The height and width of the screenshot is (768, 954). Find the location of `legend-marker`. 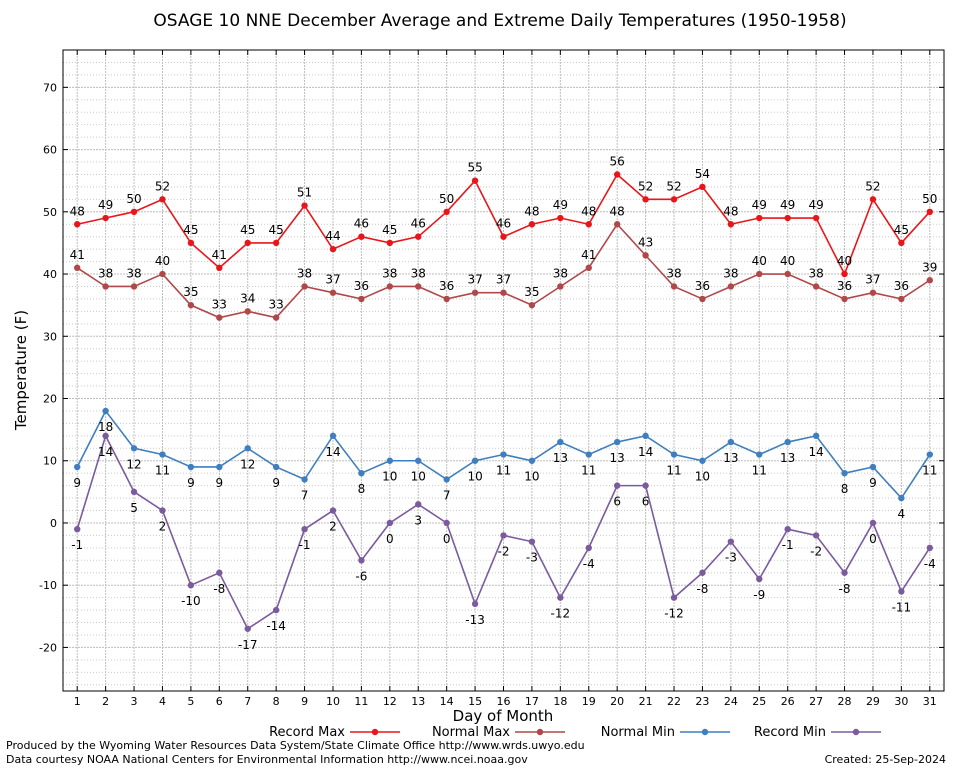

legend-marker is located at coordinates (540, 732).